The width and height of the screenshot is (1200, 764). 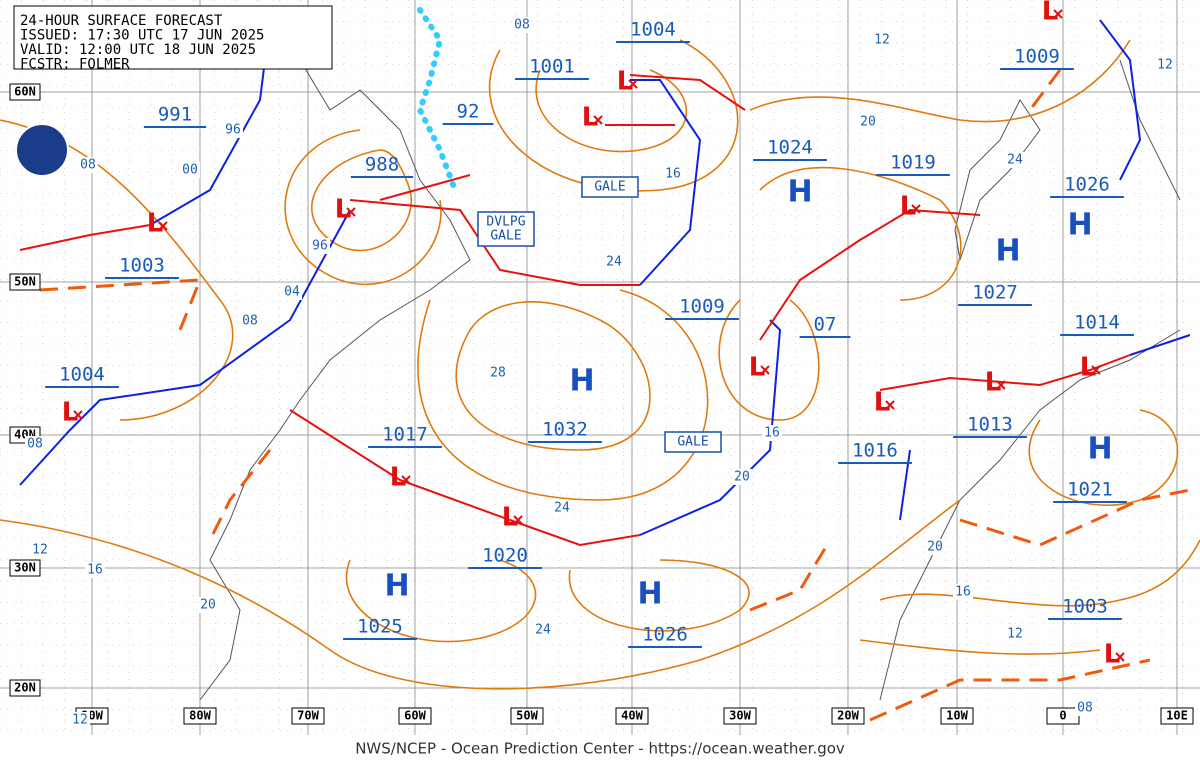 What do you see at coordinates (190, 170) in the screenshot?
I see `isobar-label: 00` at bounding box center [190, 170].